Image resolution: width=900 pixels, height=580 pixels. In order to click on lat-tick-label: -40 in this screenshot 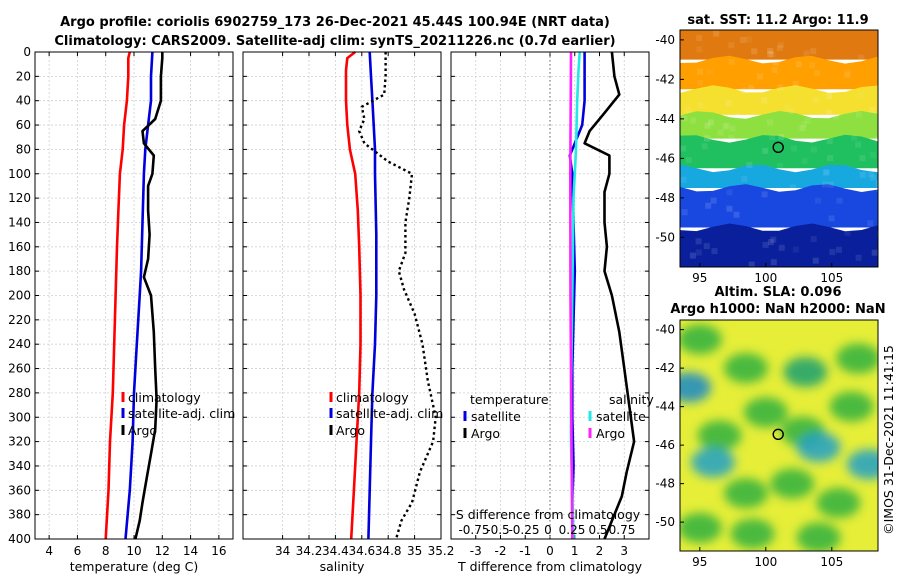, I will do `click(665, 330)`.